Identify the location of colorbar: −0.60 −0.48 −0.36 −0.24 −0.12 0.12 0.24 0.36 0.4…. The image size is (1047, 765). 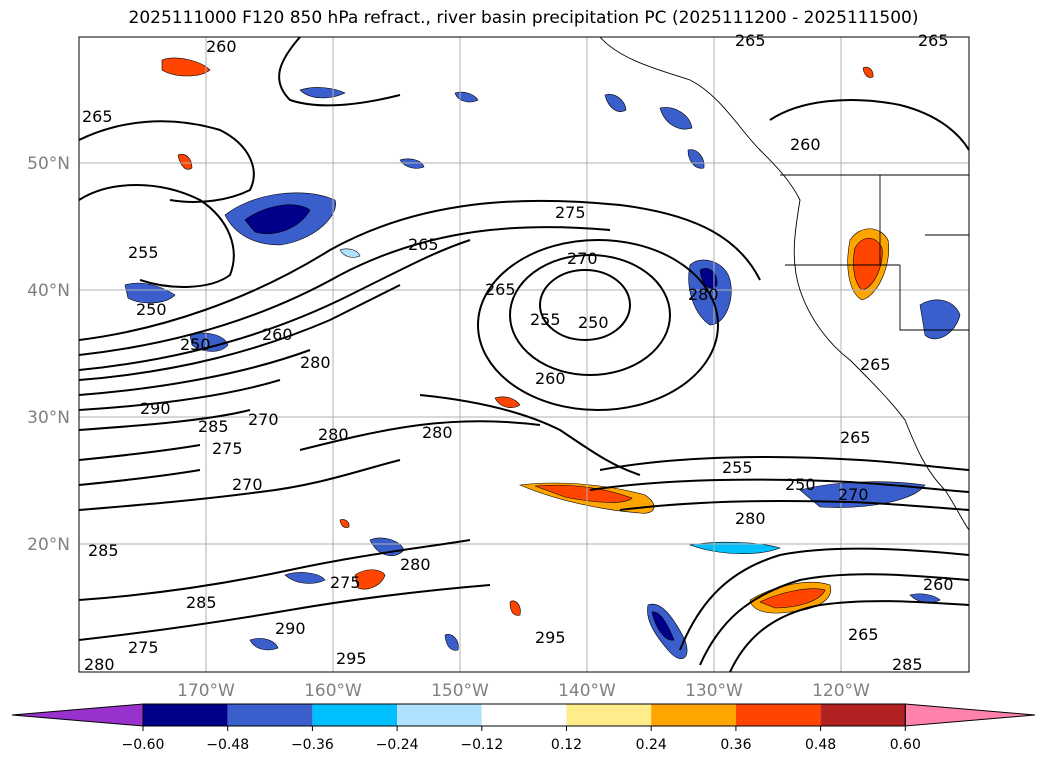
(523, 728).